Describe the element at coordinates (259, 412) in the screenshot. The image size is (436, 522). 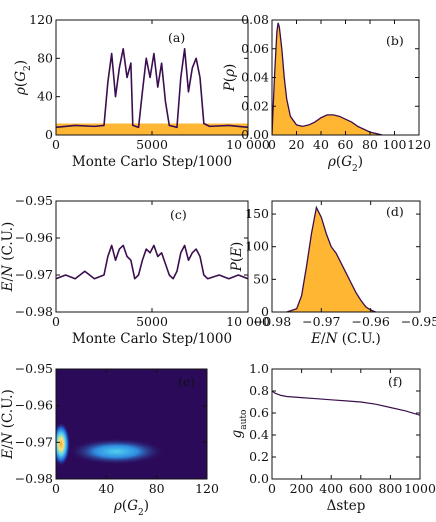
I see `y-tick-label: 0.6` at that location.